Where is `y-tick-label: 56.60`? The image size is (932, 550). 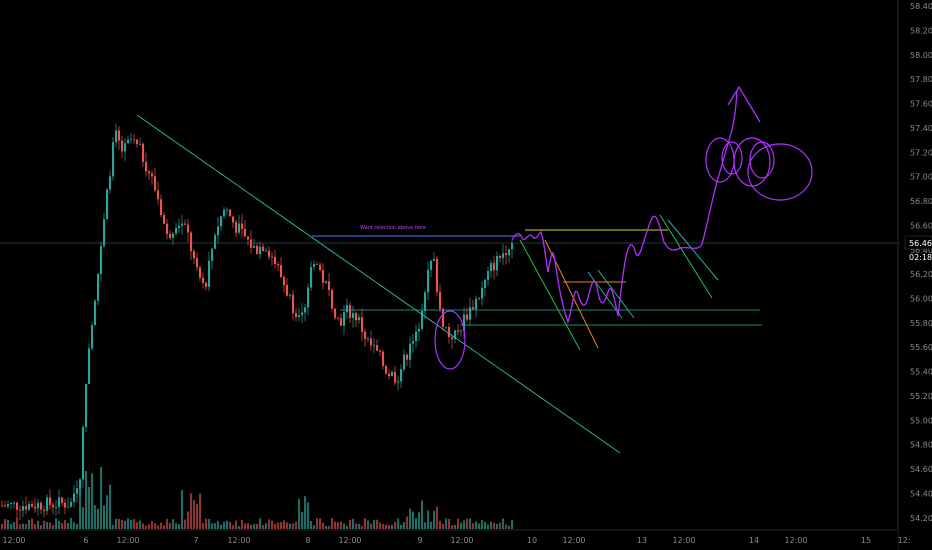 y-tick-label: 56.60 is located at coordinates (921, 225).